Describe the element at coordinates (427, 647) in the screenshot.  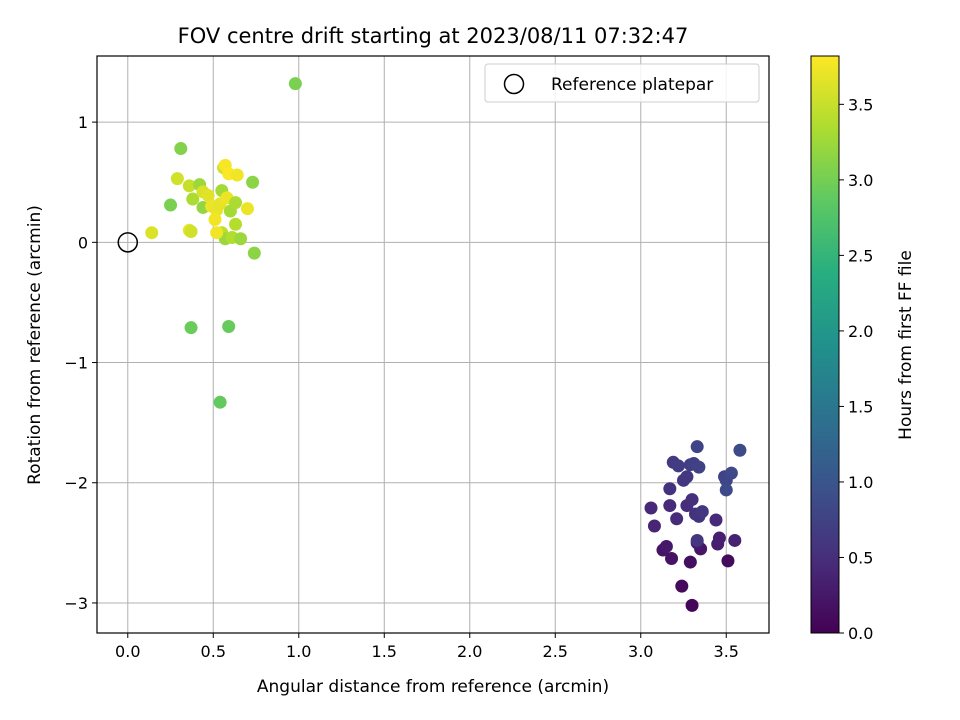
I see `x-axis-ticks: 0.0 0.5 1.0 1.5 2.0 2.5 3.0 3.5` at that location.